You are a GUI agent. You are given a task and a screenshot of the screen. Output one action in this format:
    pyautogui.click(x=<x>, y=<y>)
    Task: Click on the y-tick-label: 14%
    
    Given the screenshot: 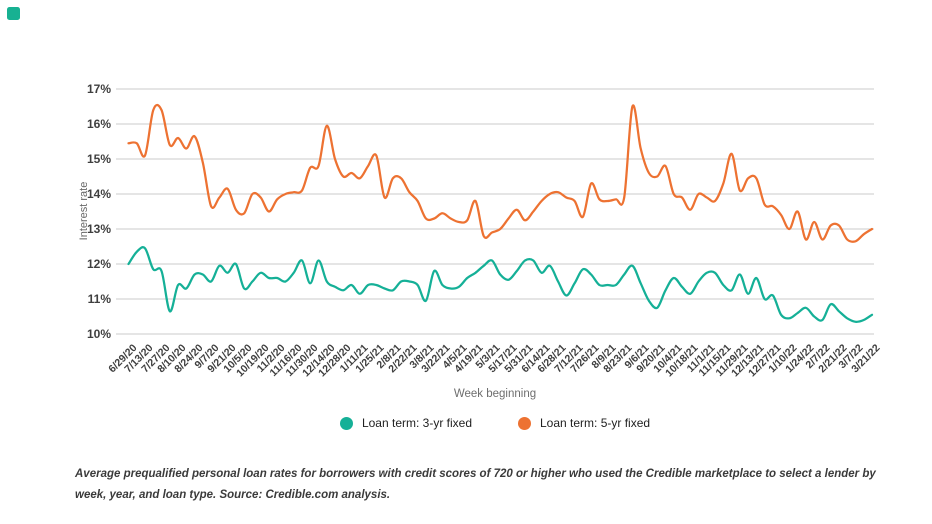 What is the action you would take?
    pyautogui.click(x=98, y=193)
    